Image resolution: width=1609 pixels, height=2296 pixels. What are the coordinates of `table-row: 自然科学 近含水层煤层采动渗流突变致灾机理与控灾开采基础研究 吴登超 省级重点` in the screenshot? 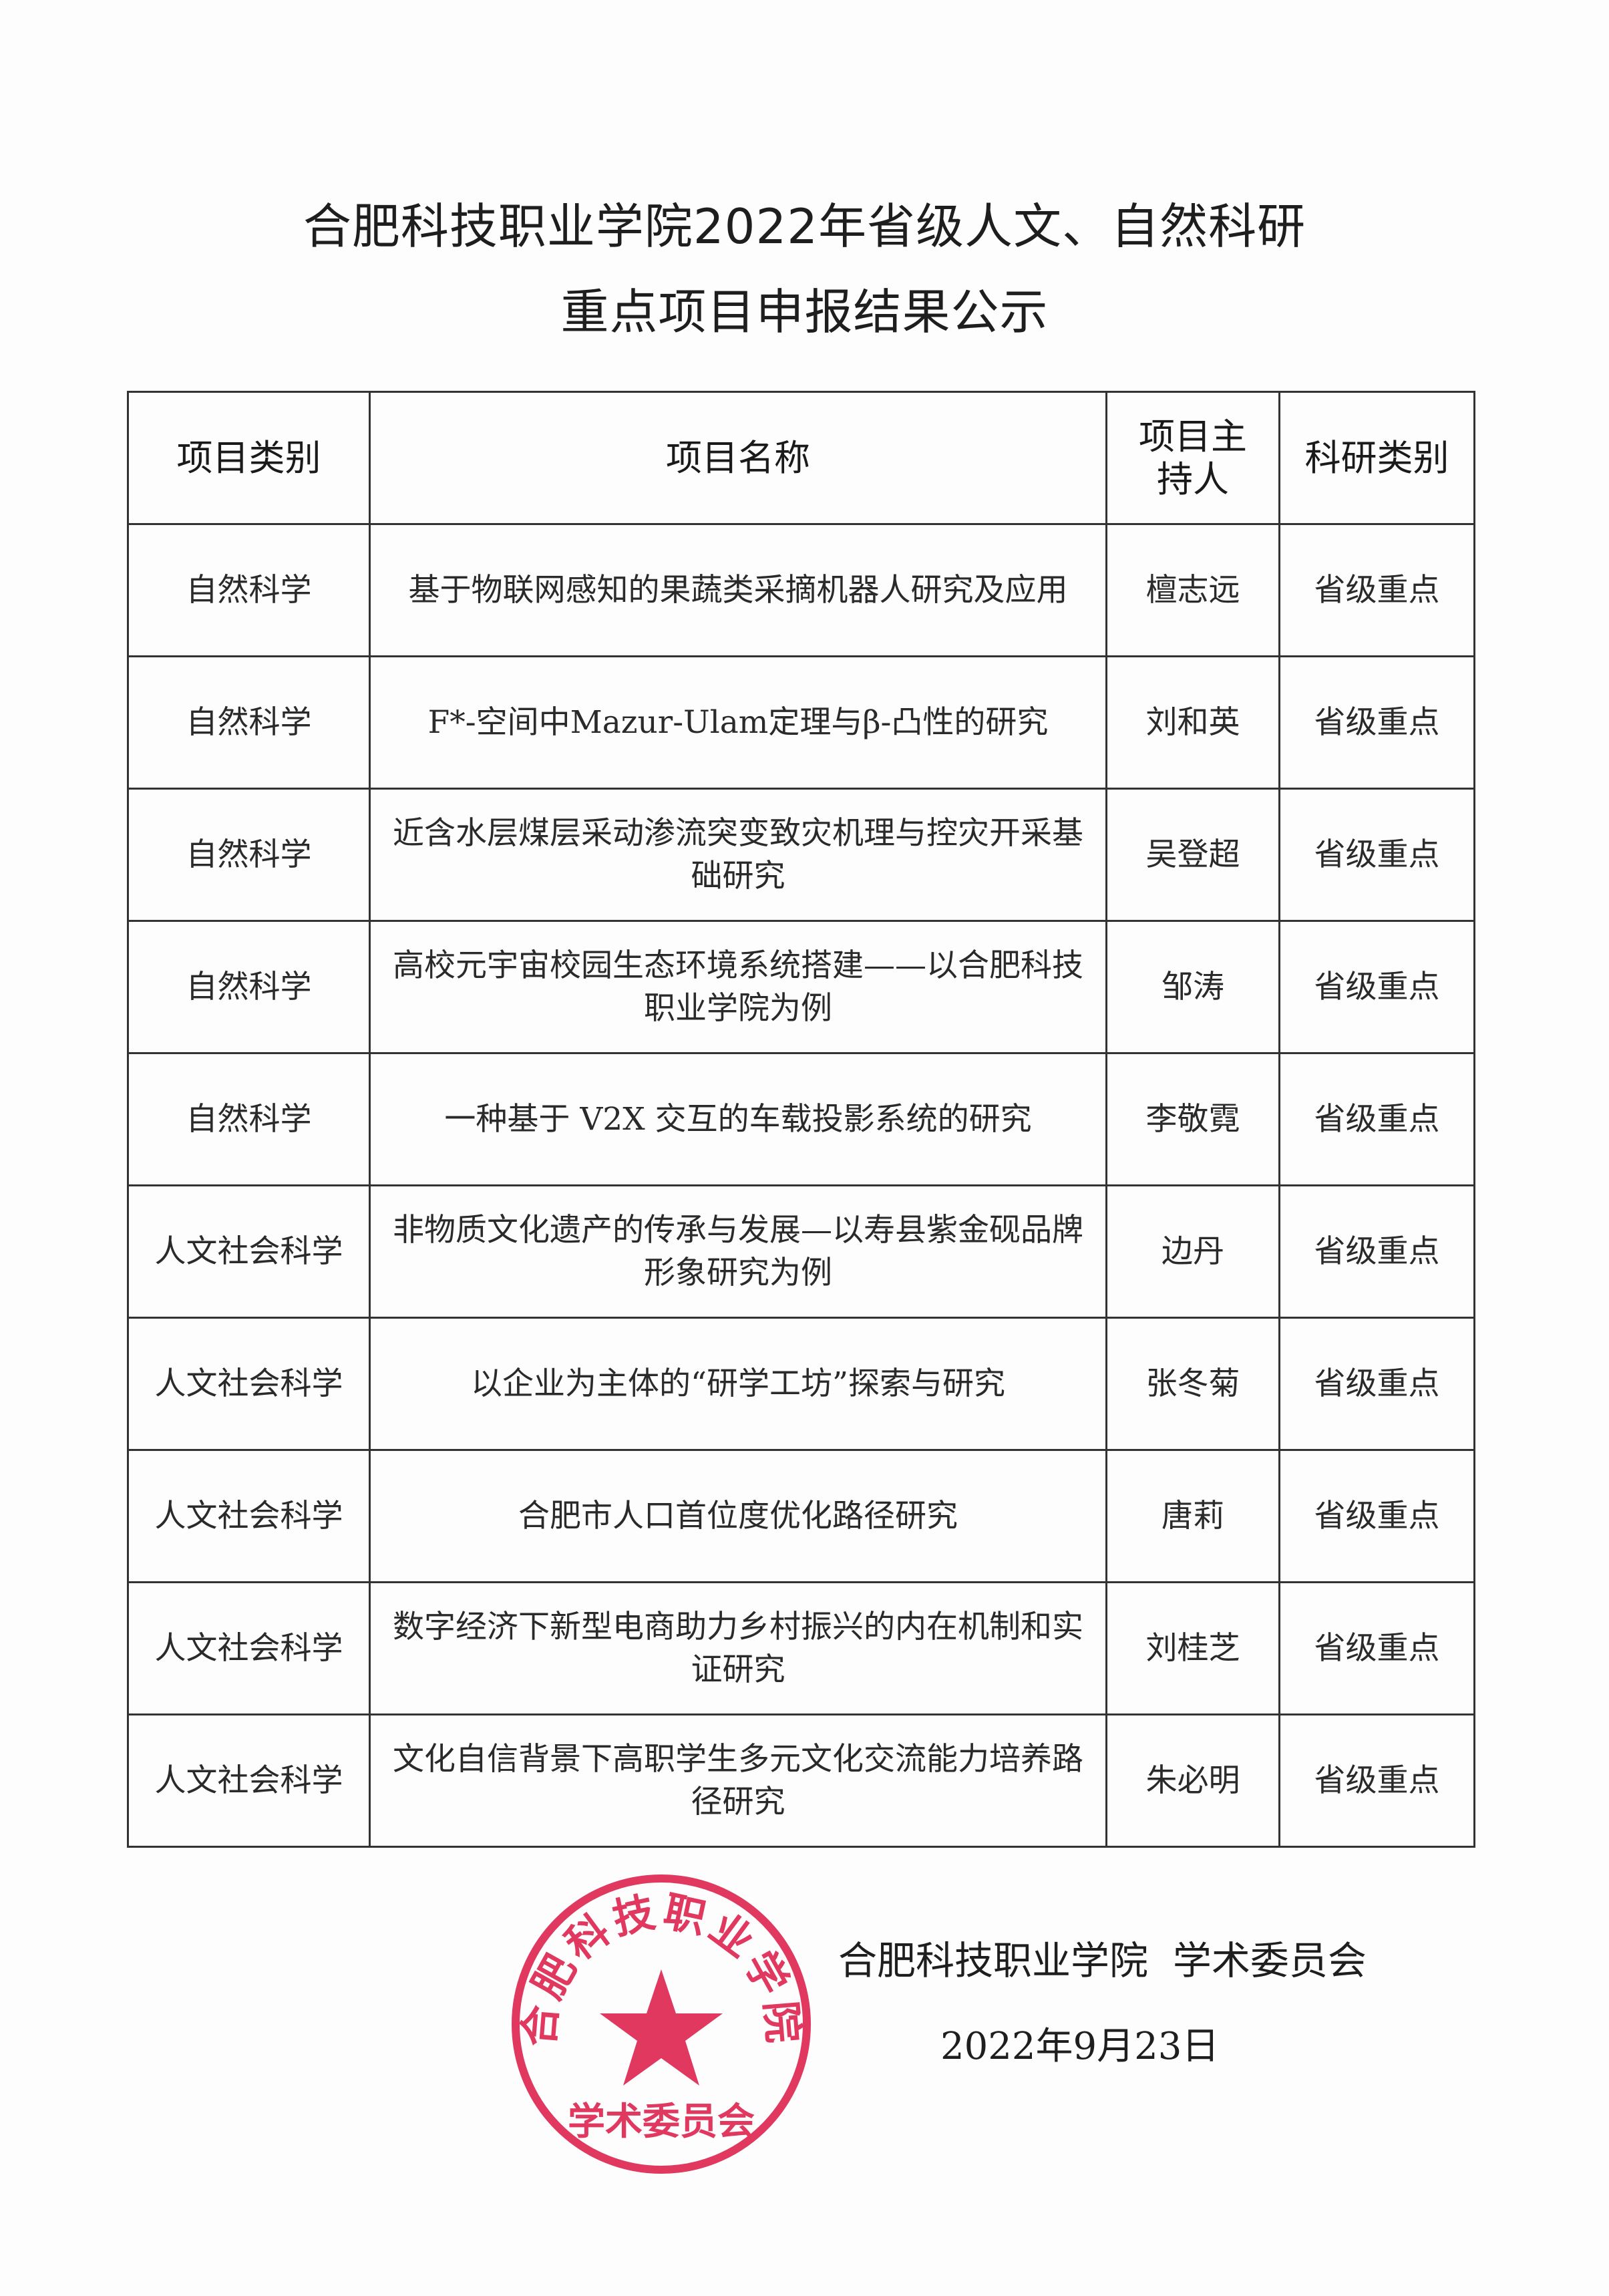 It's located at (801, 855).